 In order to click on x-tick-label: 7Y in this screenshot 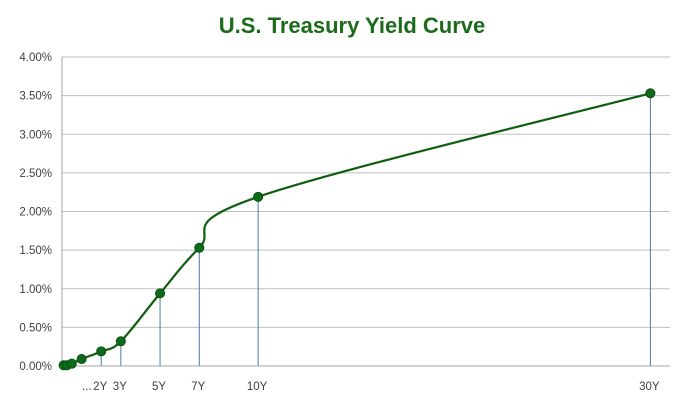, I will do `click(198, 387)`.